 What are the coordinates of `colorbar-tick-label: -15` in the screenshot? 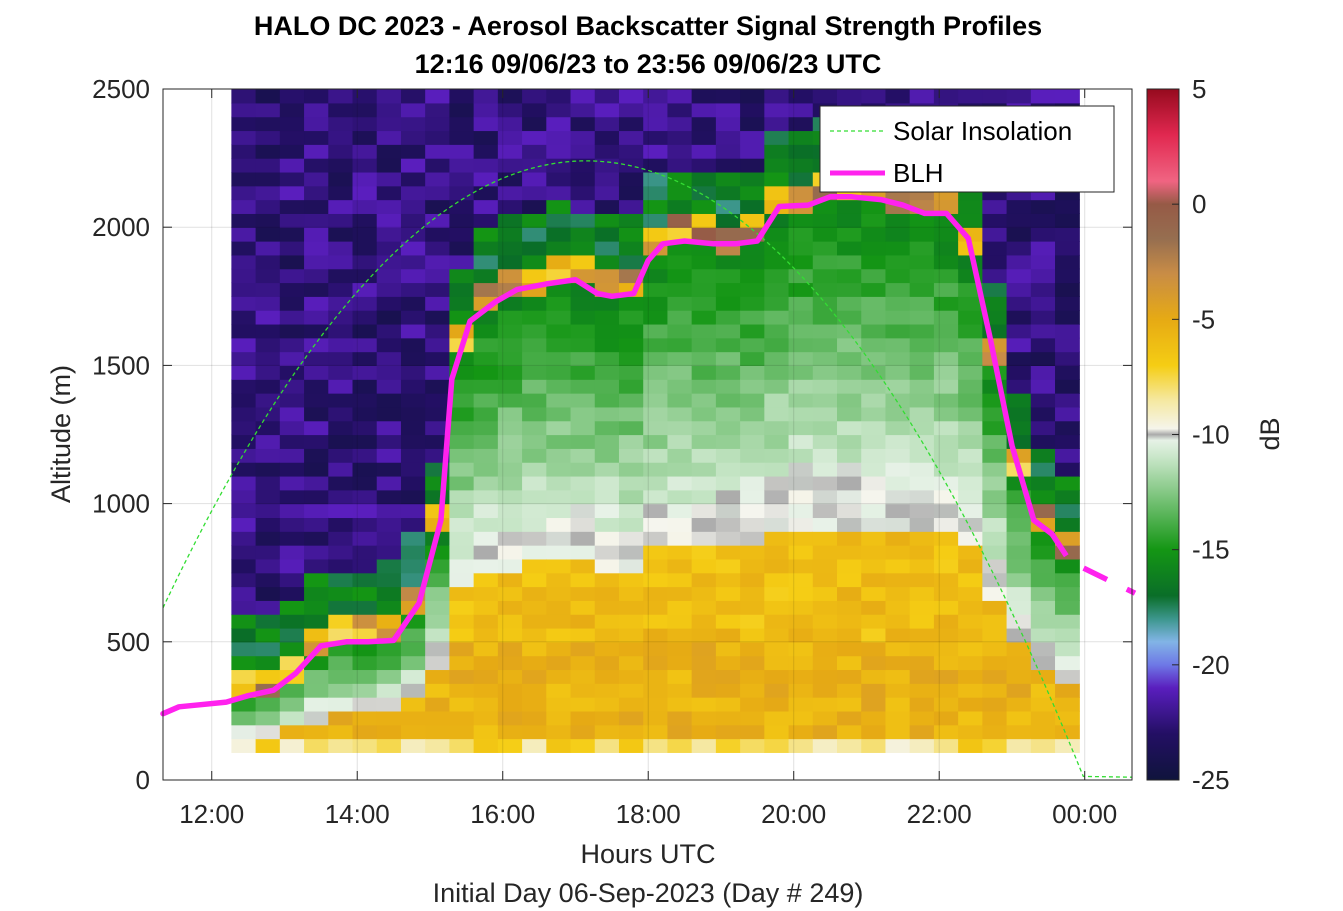 It's located at (1211, 550).